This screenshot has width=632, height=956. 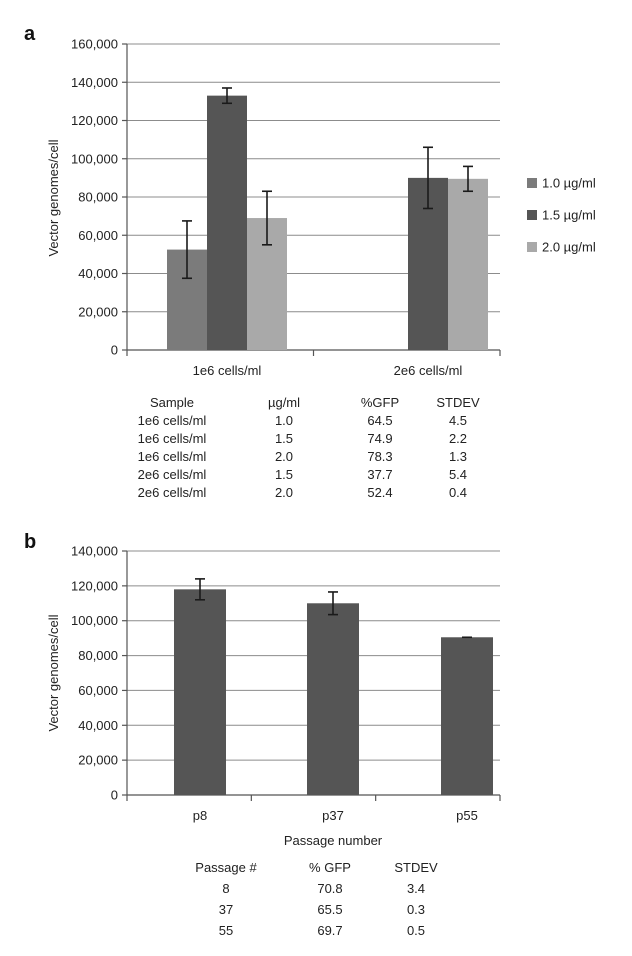 What do you see at coordinates (416, 888) in the screenshot?
I see `table-cell: 3.4` at bounding box center [416, 888].